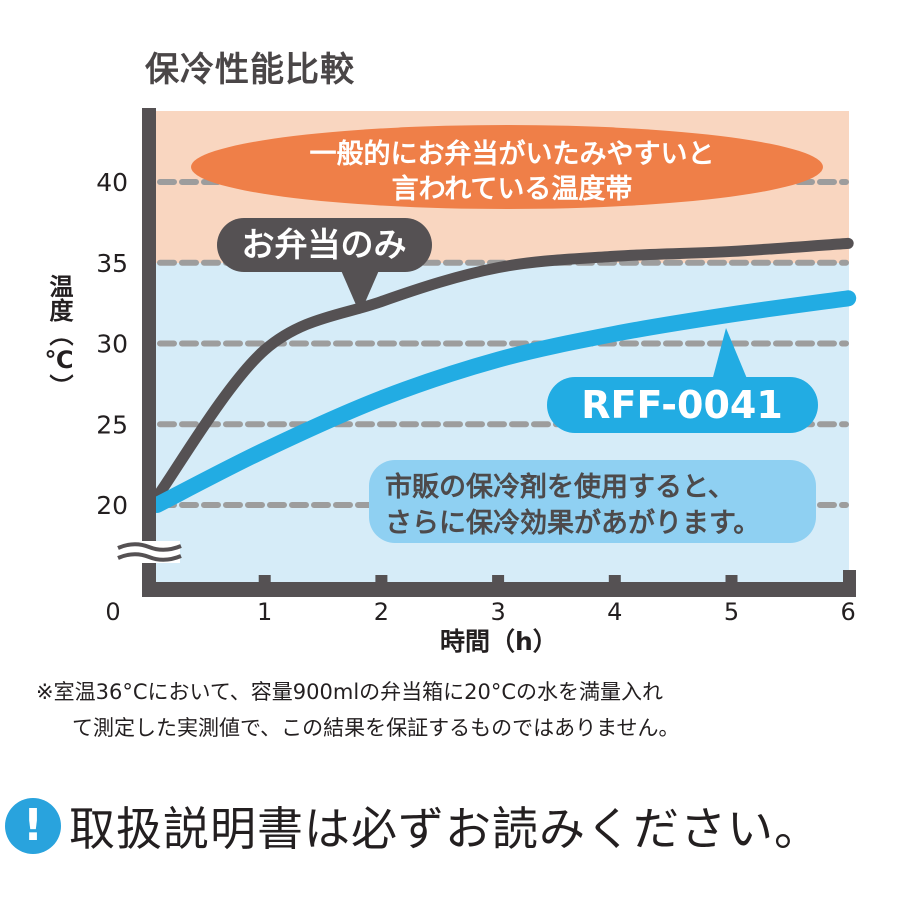 The width and height of the screenshot is (900, 900). I want to click on y-tick-label: 20, so click(112, 505).